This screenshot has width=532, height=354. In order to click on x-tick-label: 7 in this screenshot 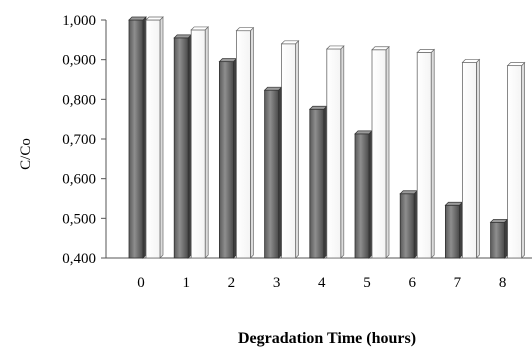, I will do `click(458, 283)`.